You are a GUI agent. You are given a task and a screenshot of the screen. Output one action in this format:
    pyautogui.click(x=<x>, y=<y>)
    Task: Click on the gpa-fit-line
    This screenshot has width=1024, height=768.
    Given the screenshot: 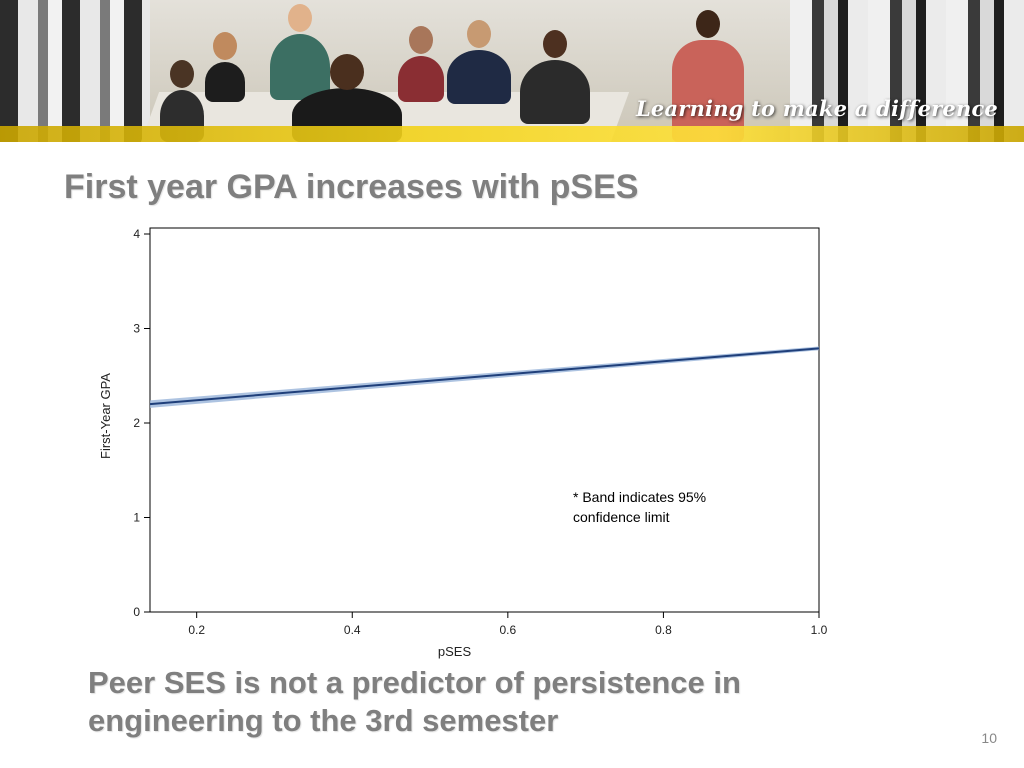 What is the action you would take?
    pyautogui.click(x=484, y=376)
    